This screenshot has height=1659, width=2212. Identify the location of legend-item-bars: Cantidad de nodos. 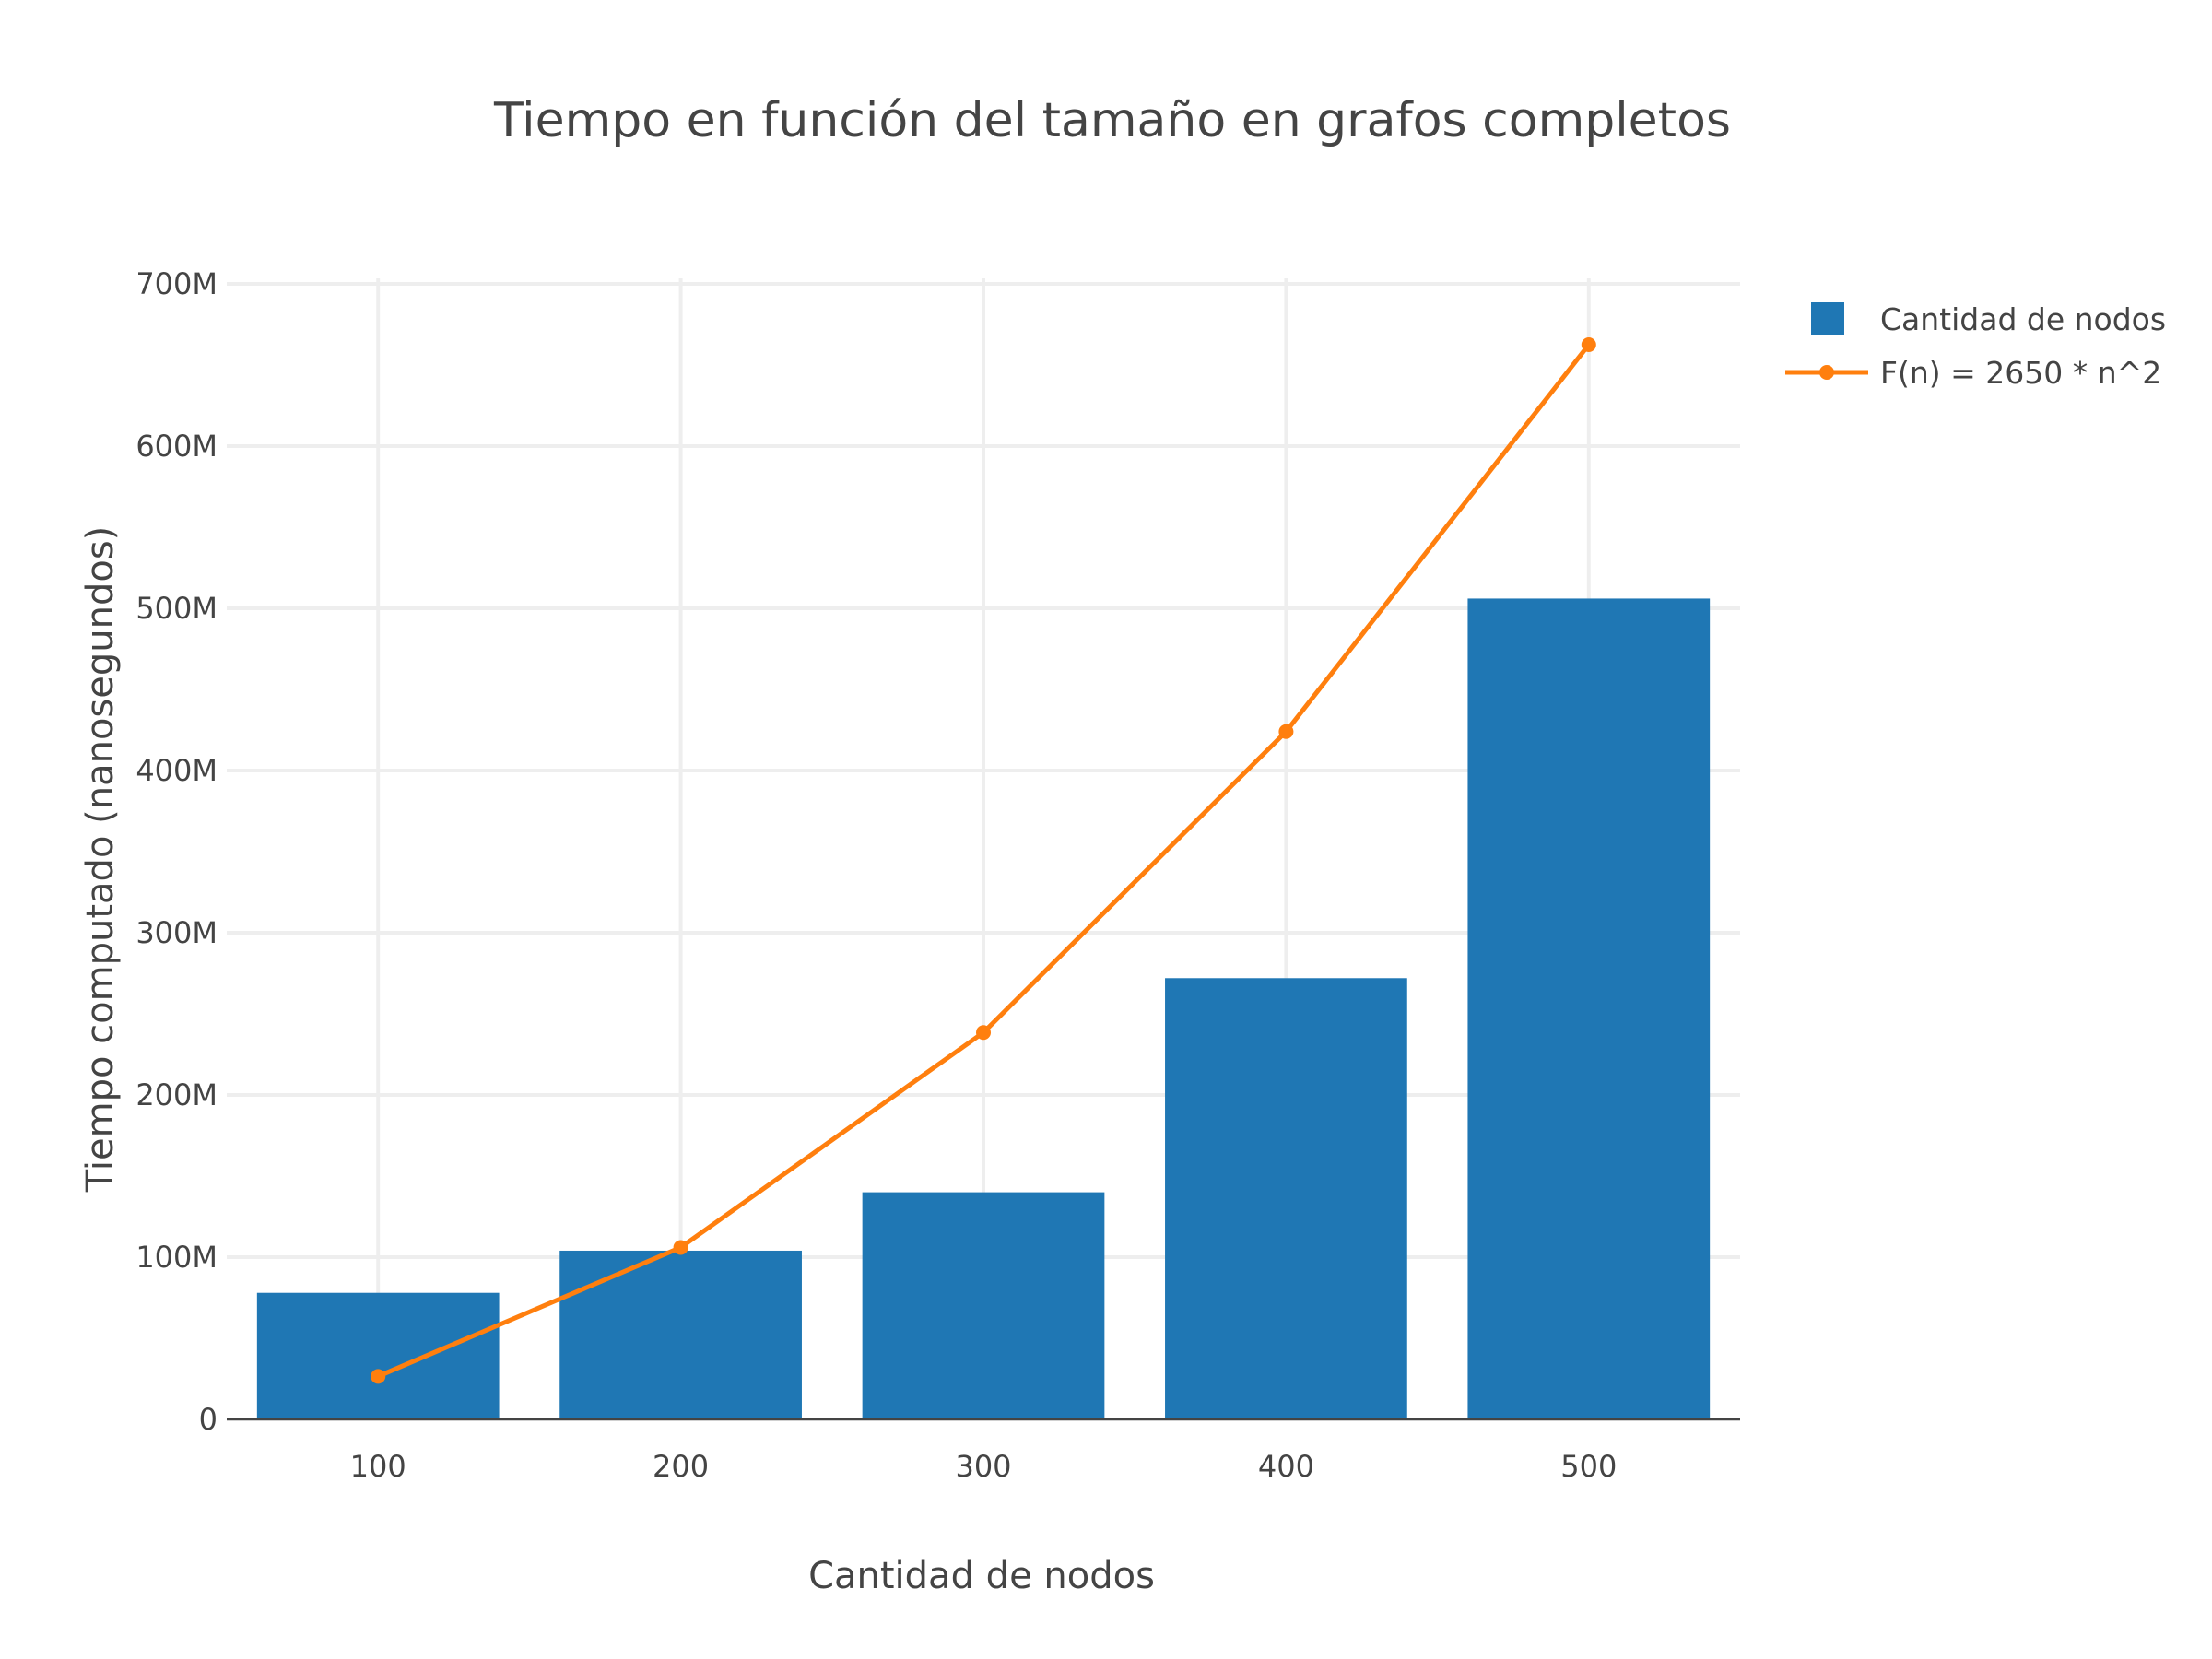
(1988, 319).